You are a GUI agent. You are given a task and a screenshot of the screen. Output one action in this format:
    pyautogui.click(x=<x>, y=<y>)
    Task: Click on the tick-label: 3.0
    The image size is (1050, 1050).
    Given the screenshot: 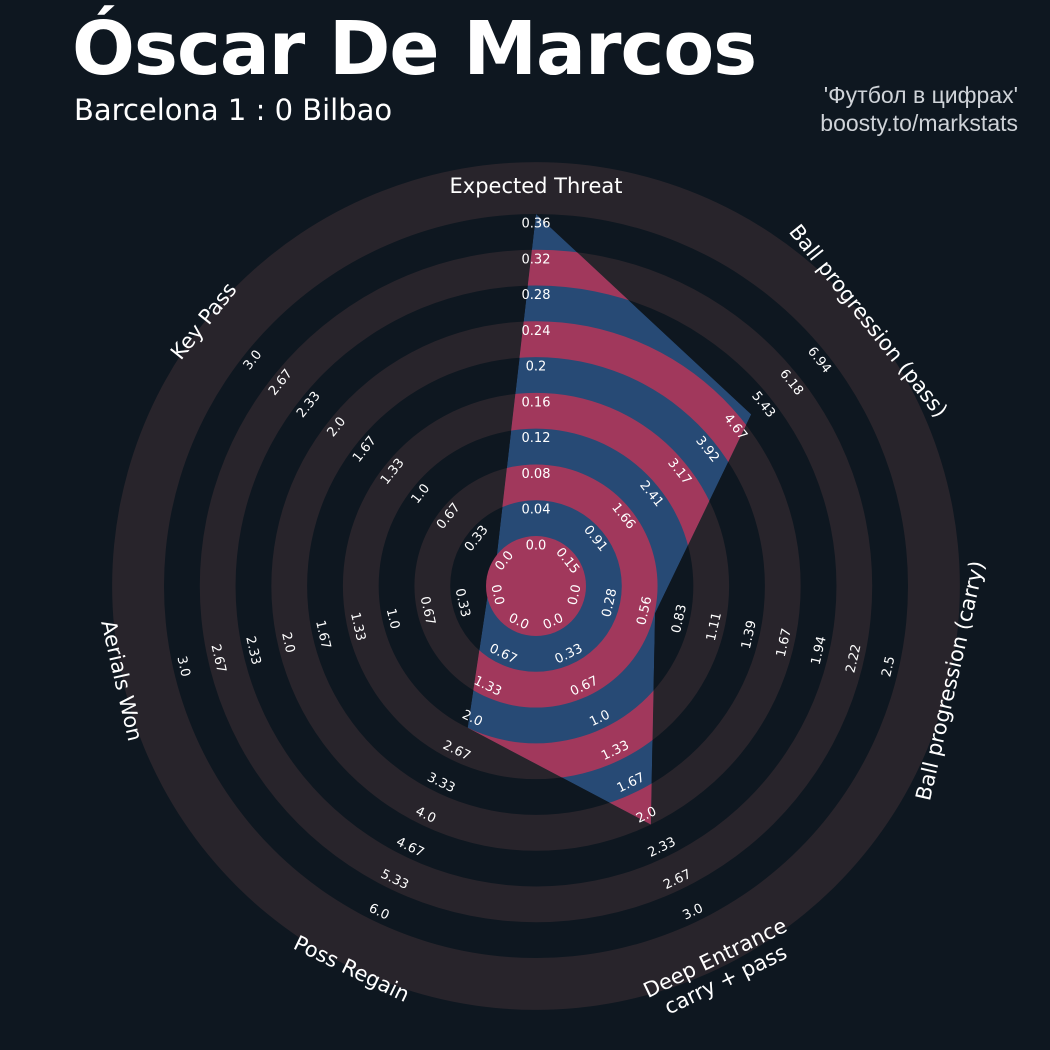 What is the action you would take?
    pyautogui.click(x=182, y=667)
    